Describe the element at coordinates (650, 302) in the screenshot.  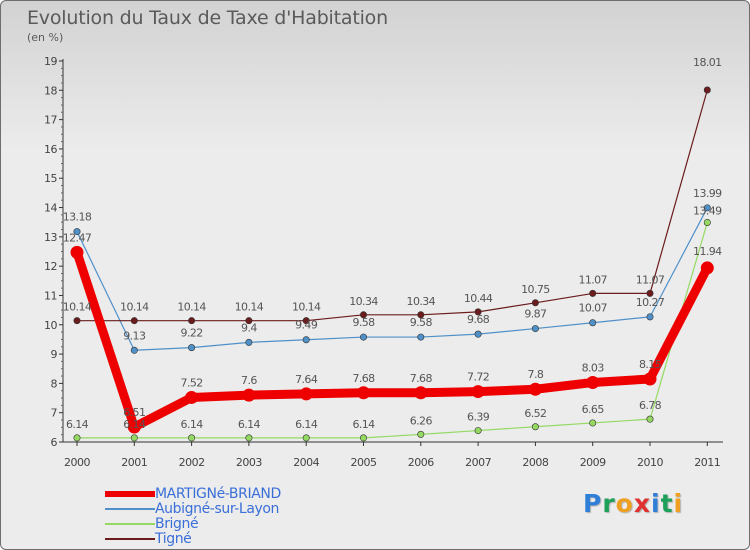
I see `data-label: 10.27` at that location.